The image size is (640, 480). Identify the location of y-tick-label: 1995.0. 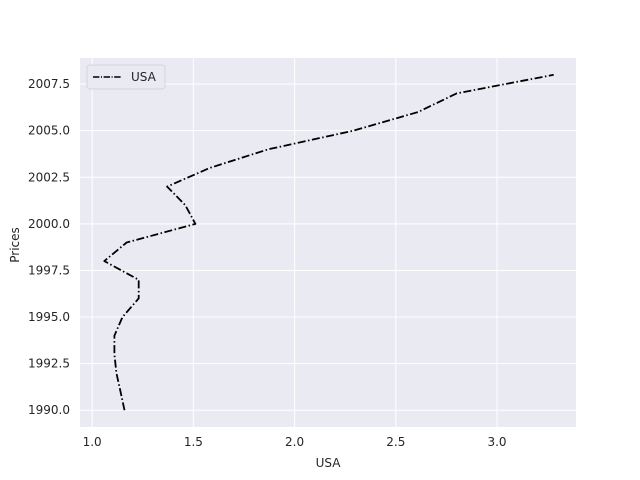
(49, 317).